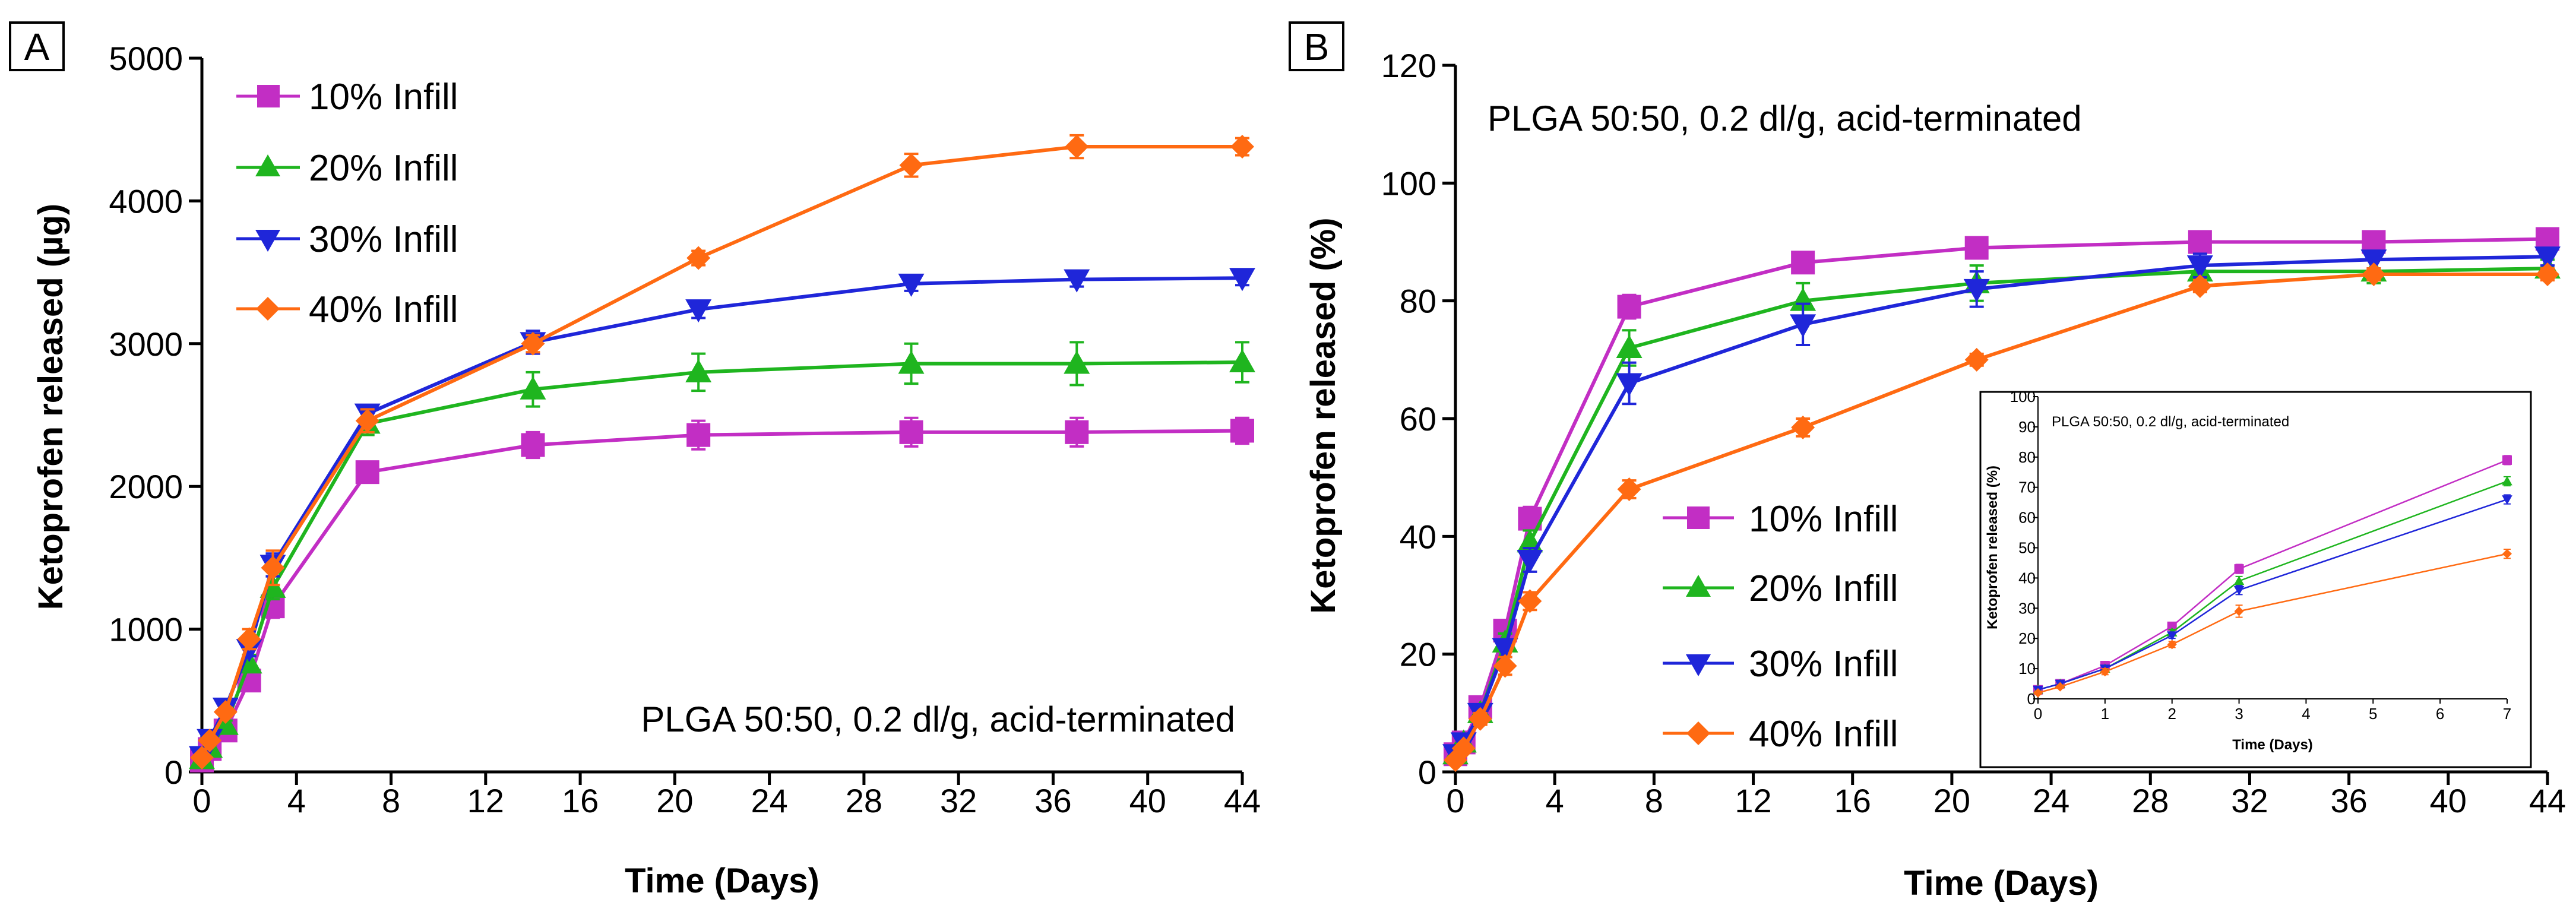 This screenshot has height=915, width=2576. I want to click on panel-a-label: A, so click(37, 47).